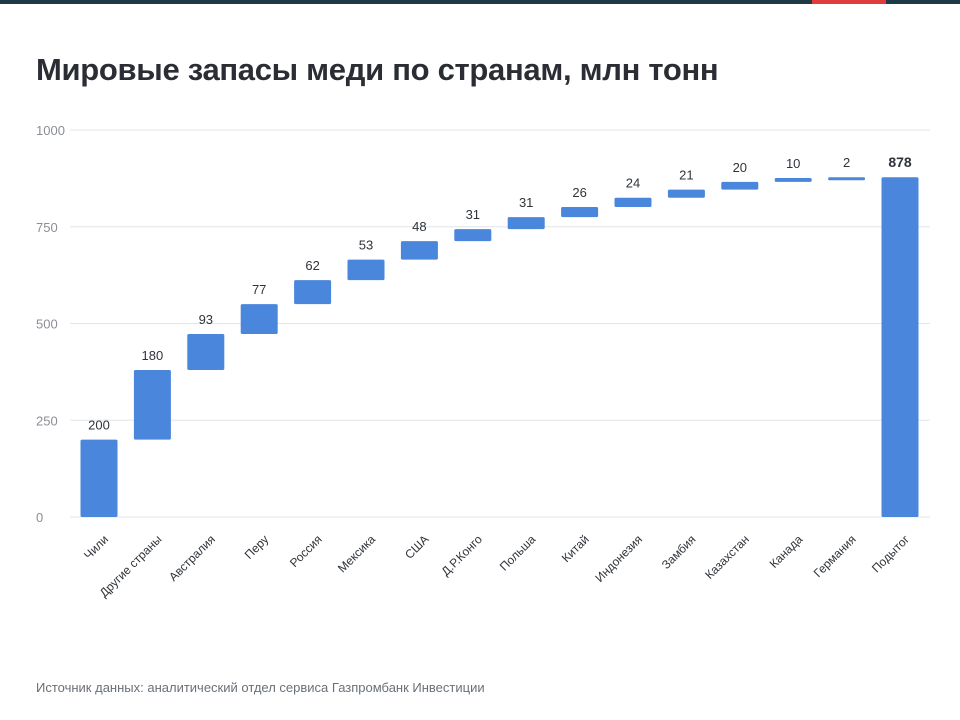 The image size is (960, 720). Describe the element at coordinates (47, 324) in the screenshot. I see `y-tick-label: 500` at that location.